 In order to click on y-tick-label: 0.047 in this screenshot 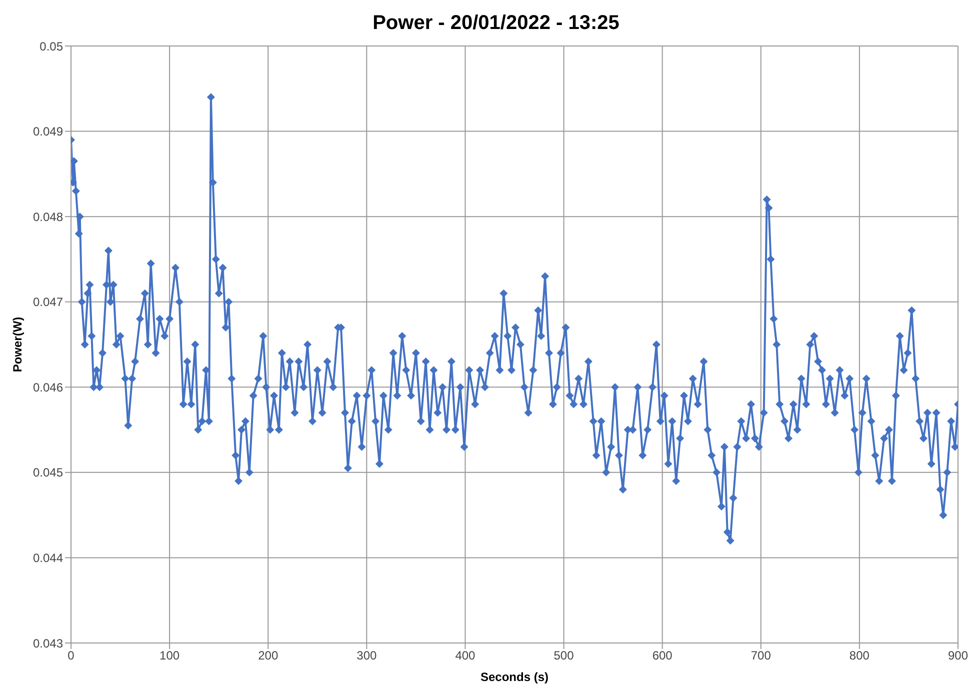, I will do `click(48, 302)`.